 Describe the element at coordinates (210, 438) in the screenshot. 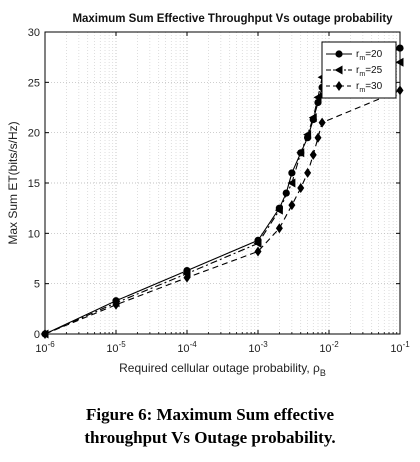

I see `figure-caption-line-2: throughput Vs Outage probability.` at that location.